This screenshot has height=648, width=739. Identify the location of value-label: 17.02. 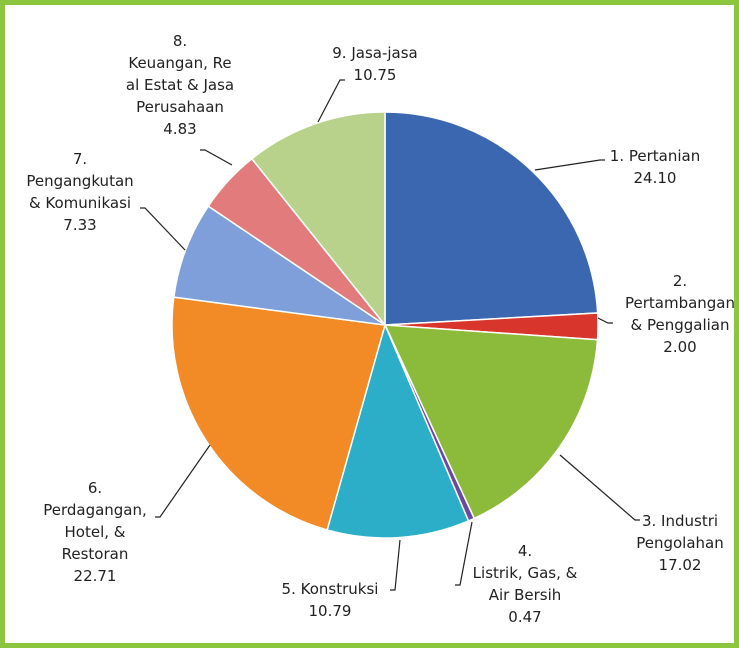
(680, 565).